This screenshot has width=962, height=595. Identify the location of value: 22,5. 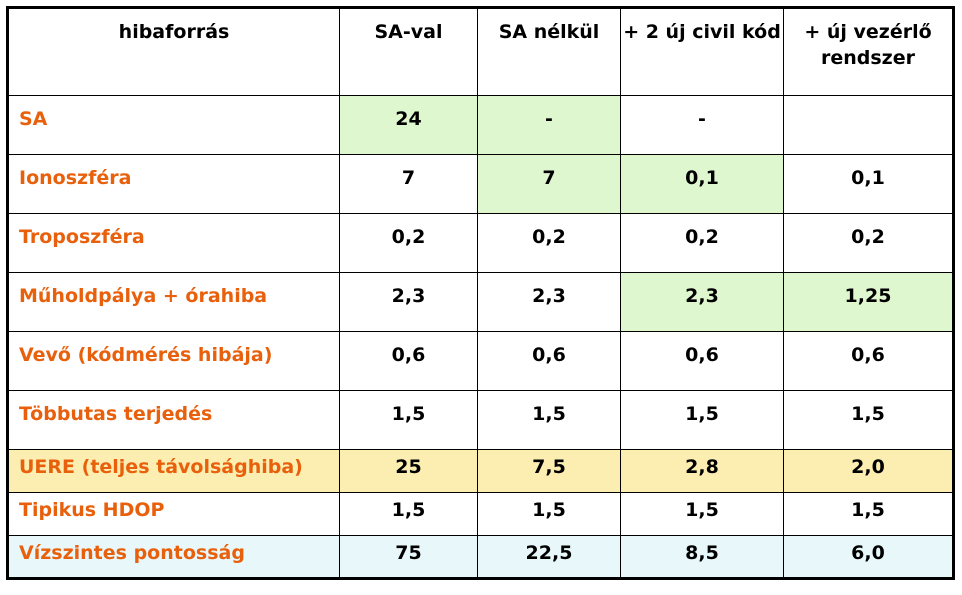
(549, 553).